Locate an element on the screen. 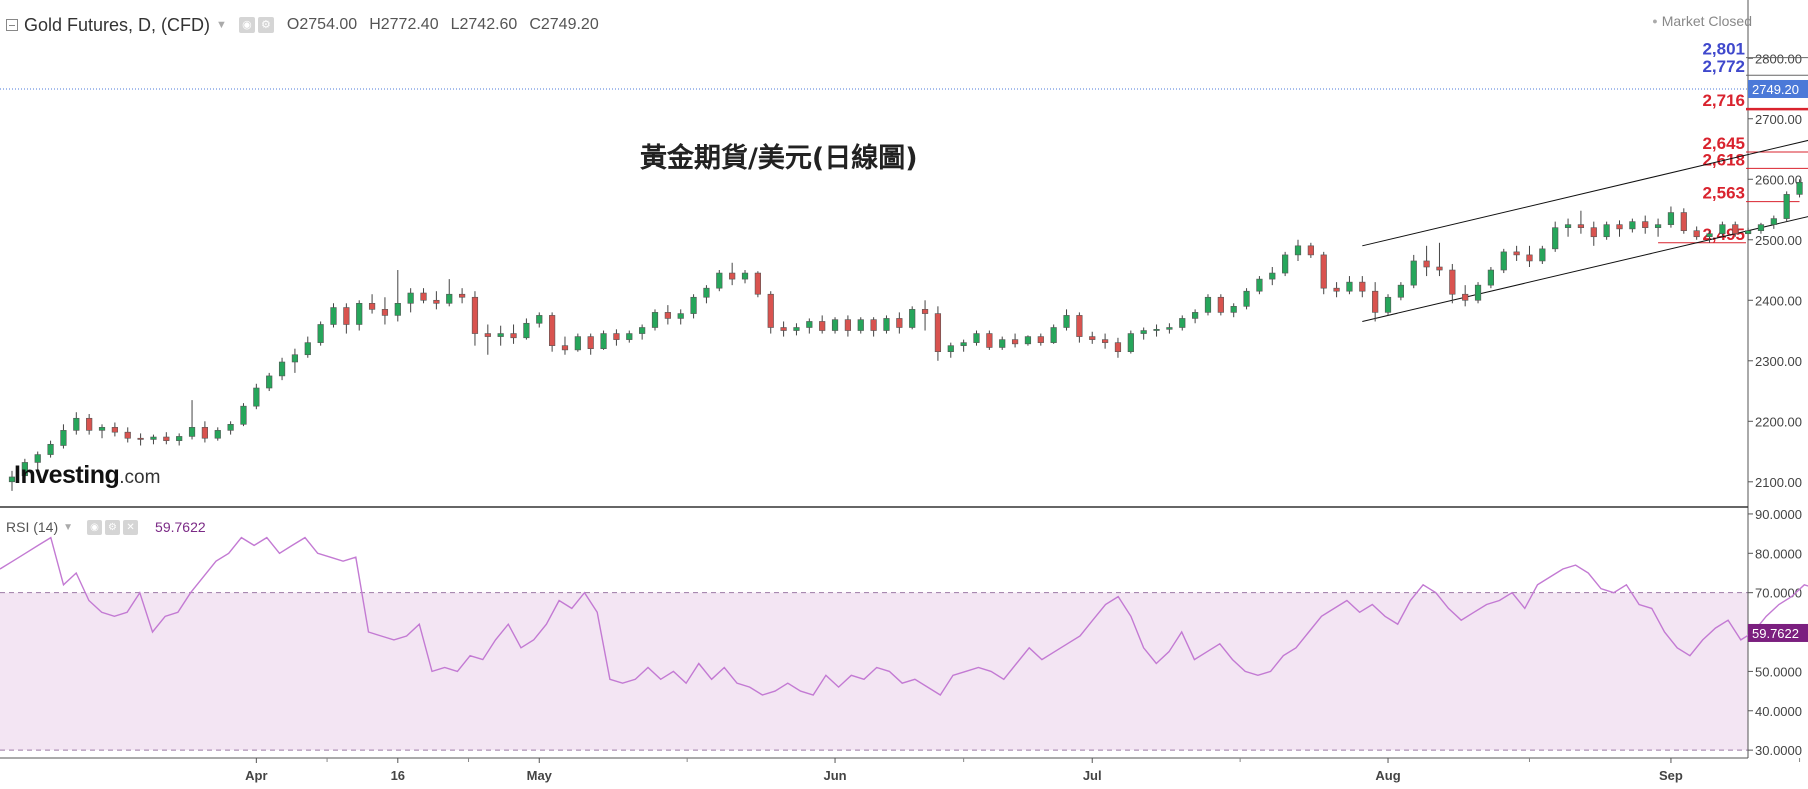 The image size is (1808, 789). rsi-value: 59.7622 is located at coordinates (180, 527).